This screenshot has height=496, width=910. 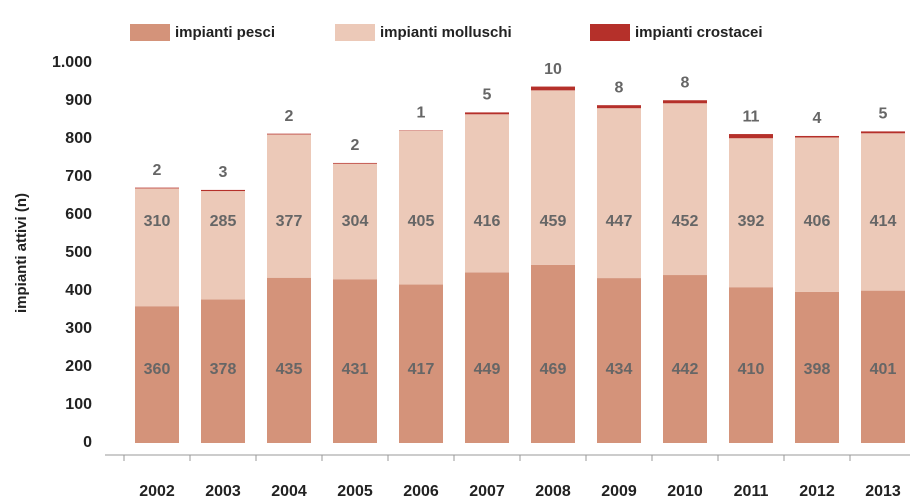 I want to click on value-label: 310, so click(x=157, y=221).